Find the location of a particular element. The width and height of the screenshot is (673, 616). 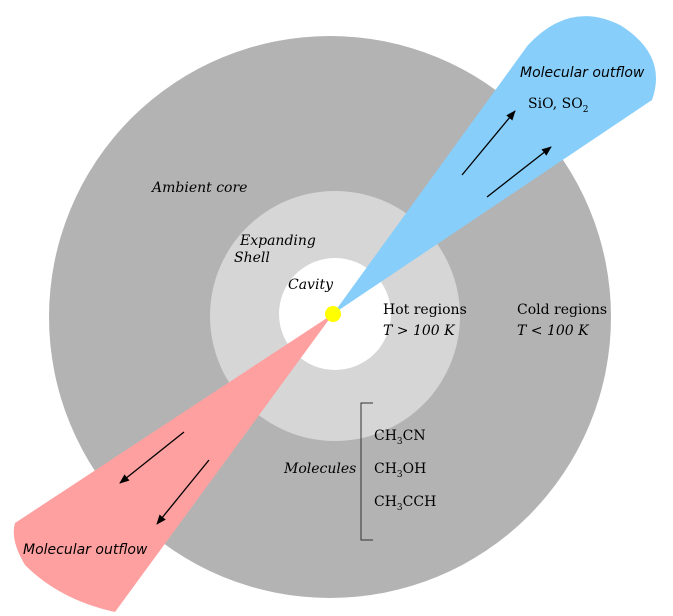

red-outflow-label: Molecular outflow is located at coordinates (85, 550).